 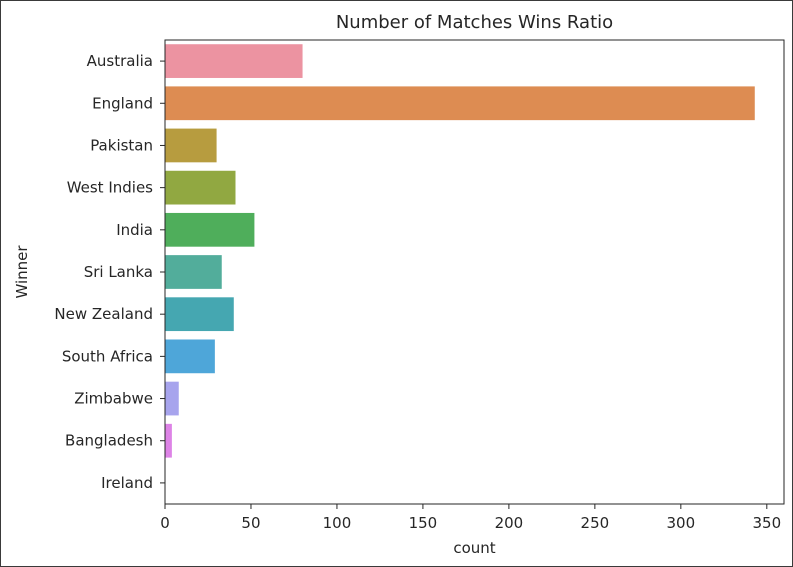 What do you see at coordinates (127, 483) in the screenshot?
I see `y-tick-label: Ireland` at bounding box center [127, 483].